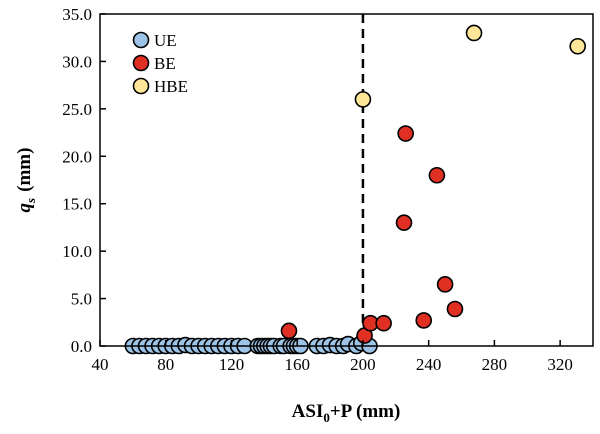  I want to click on y-axis-label: qs(mm), so click(26, 180).